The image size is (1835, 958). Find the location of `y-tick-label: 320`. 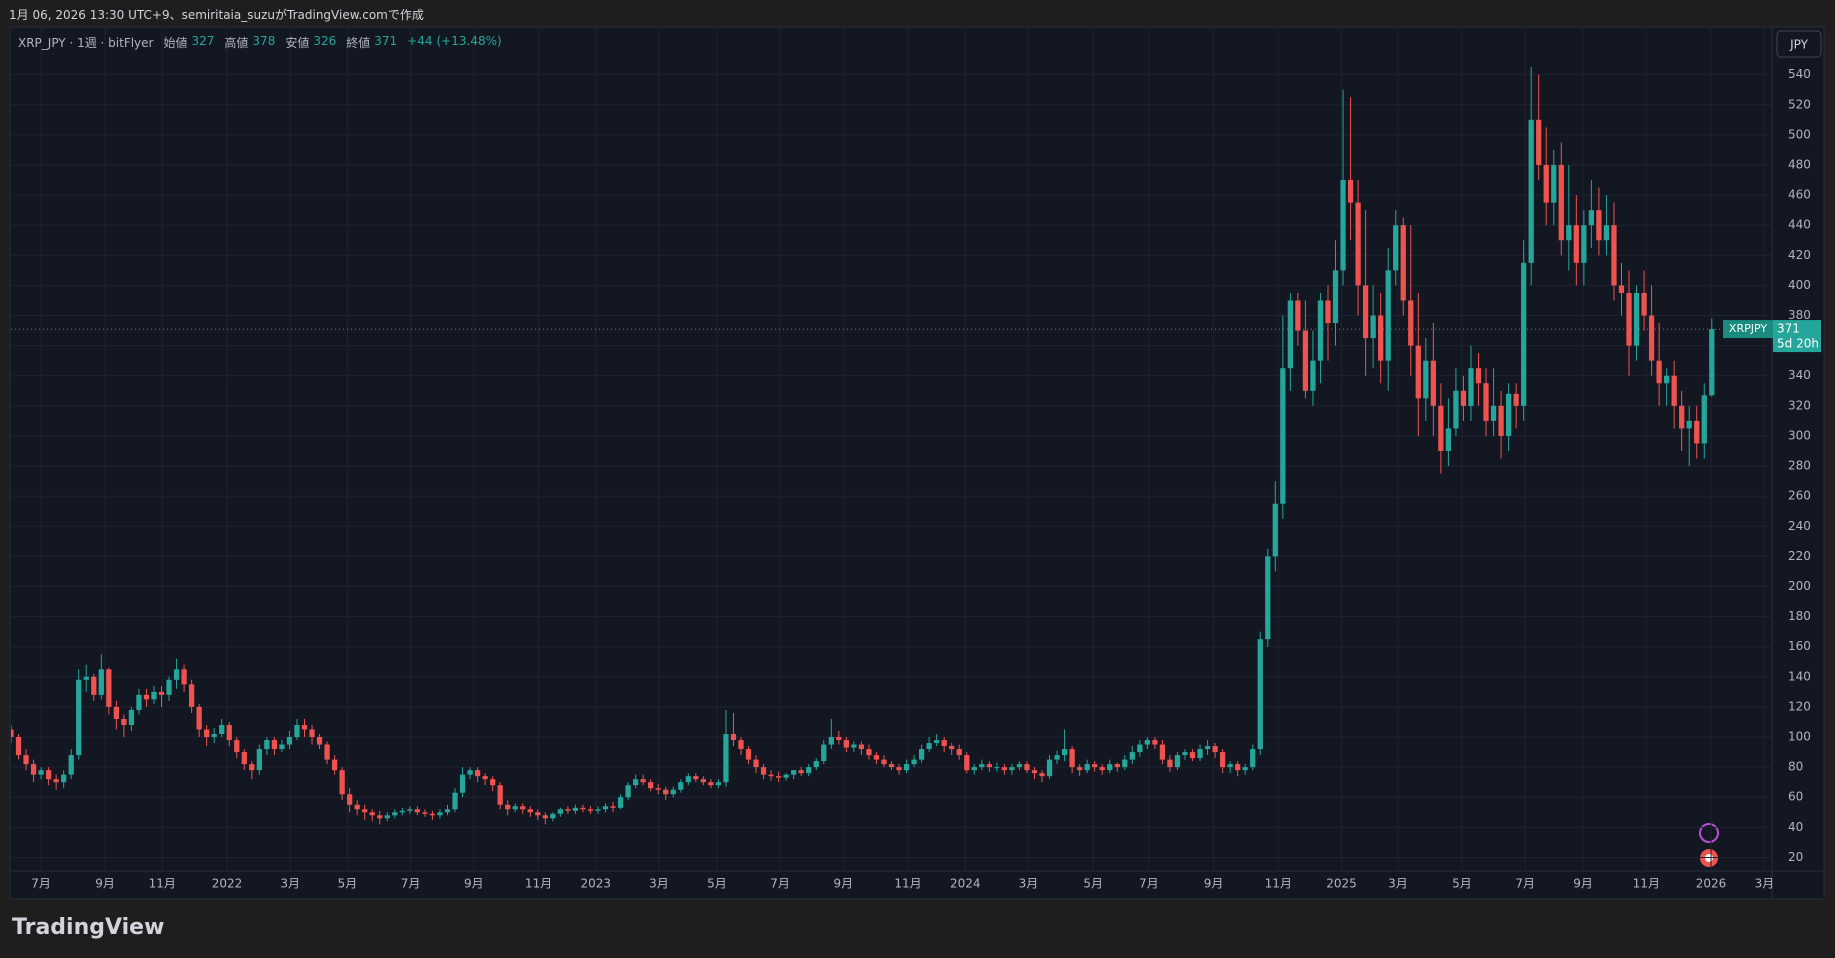

y-tick-label: 320 is located at coordinates (1799, 405).